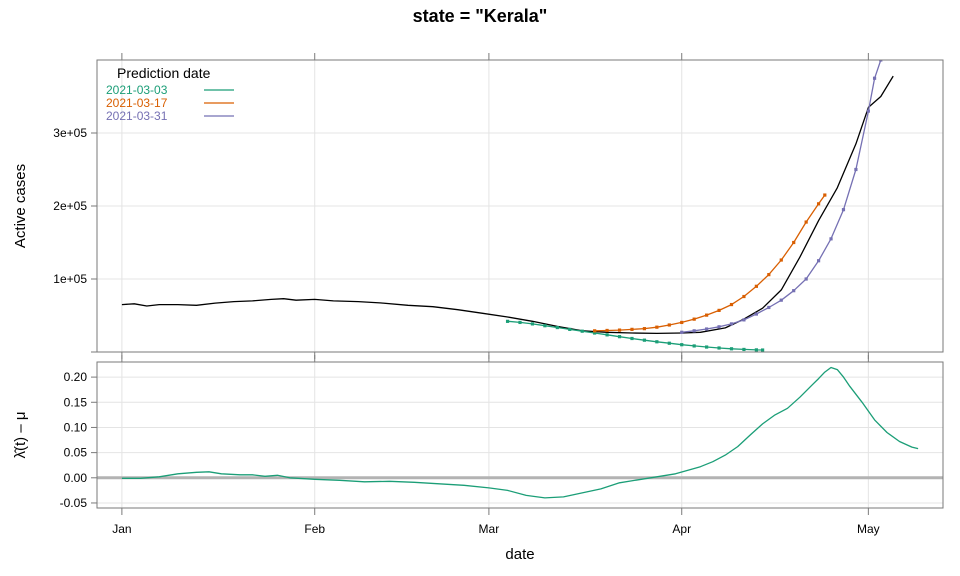  Describe the element at coordinates (20, 435) in the screenshot. I see `lambda-y-axis-label: λ̂(t) – μ` at that location.